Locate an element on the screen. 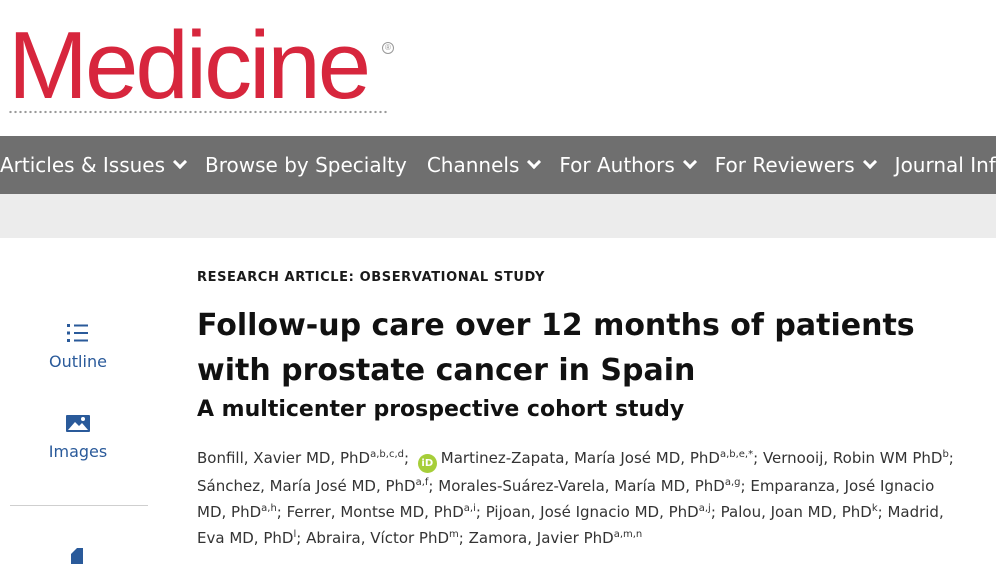 The image size is (996, 564). author-name: Emparanza, José Ignacio MD, PhD is located at coordinates (566, 499).